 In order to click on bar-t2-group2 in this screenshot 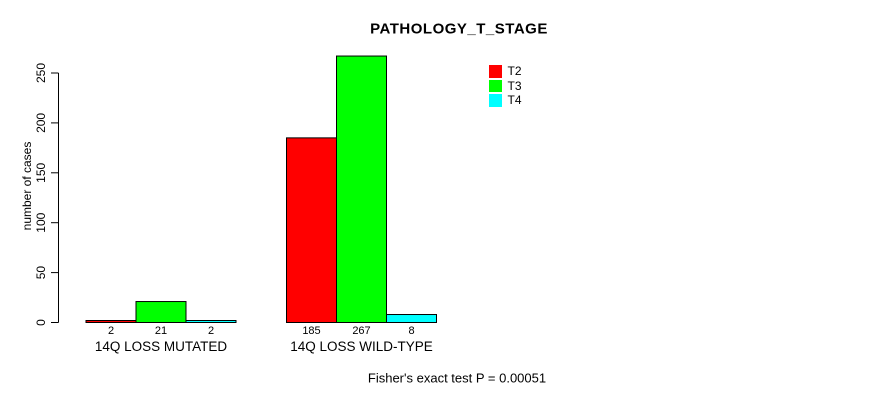, I will do `click(311, 230)`.